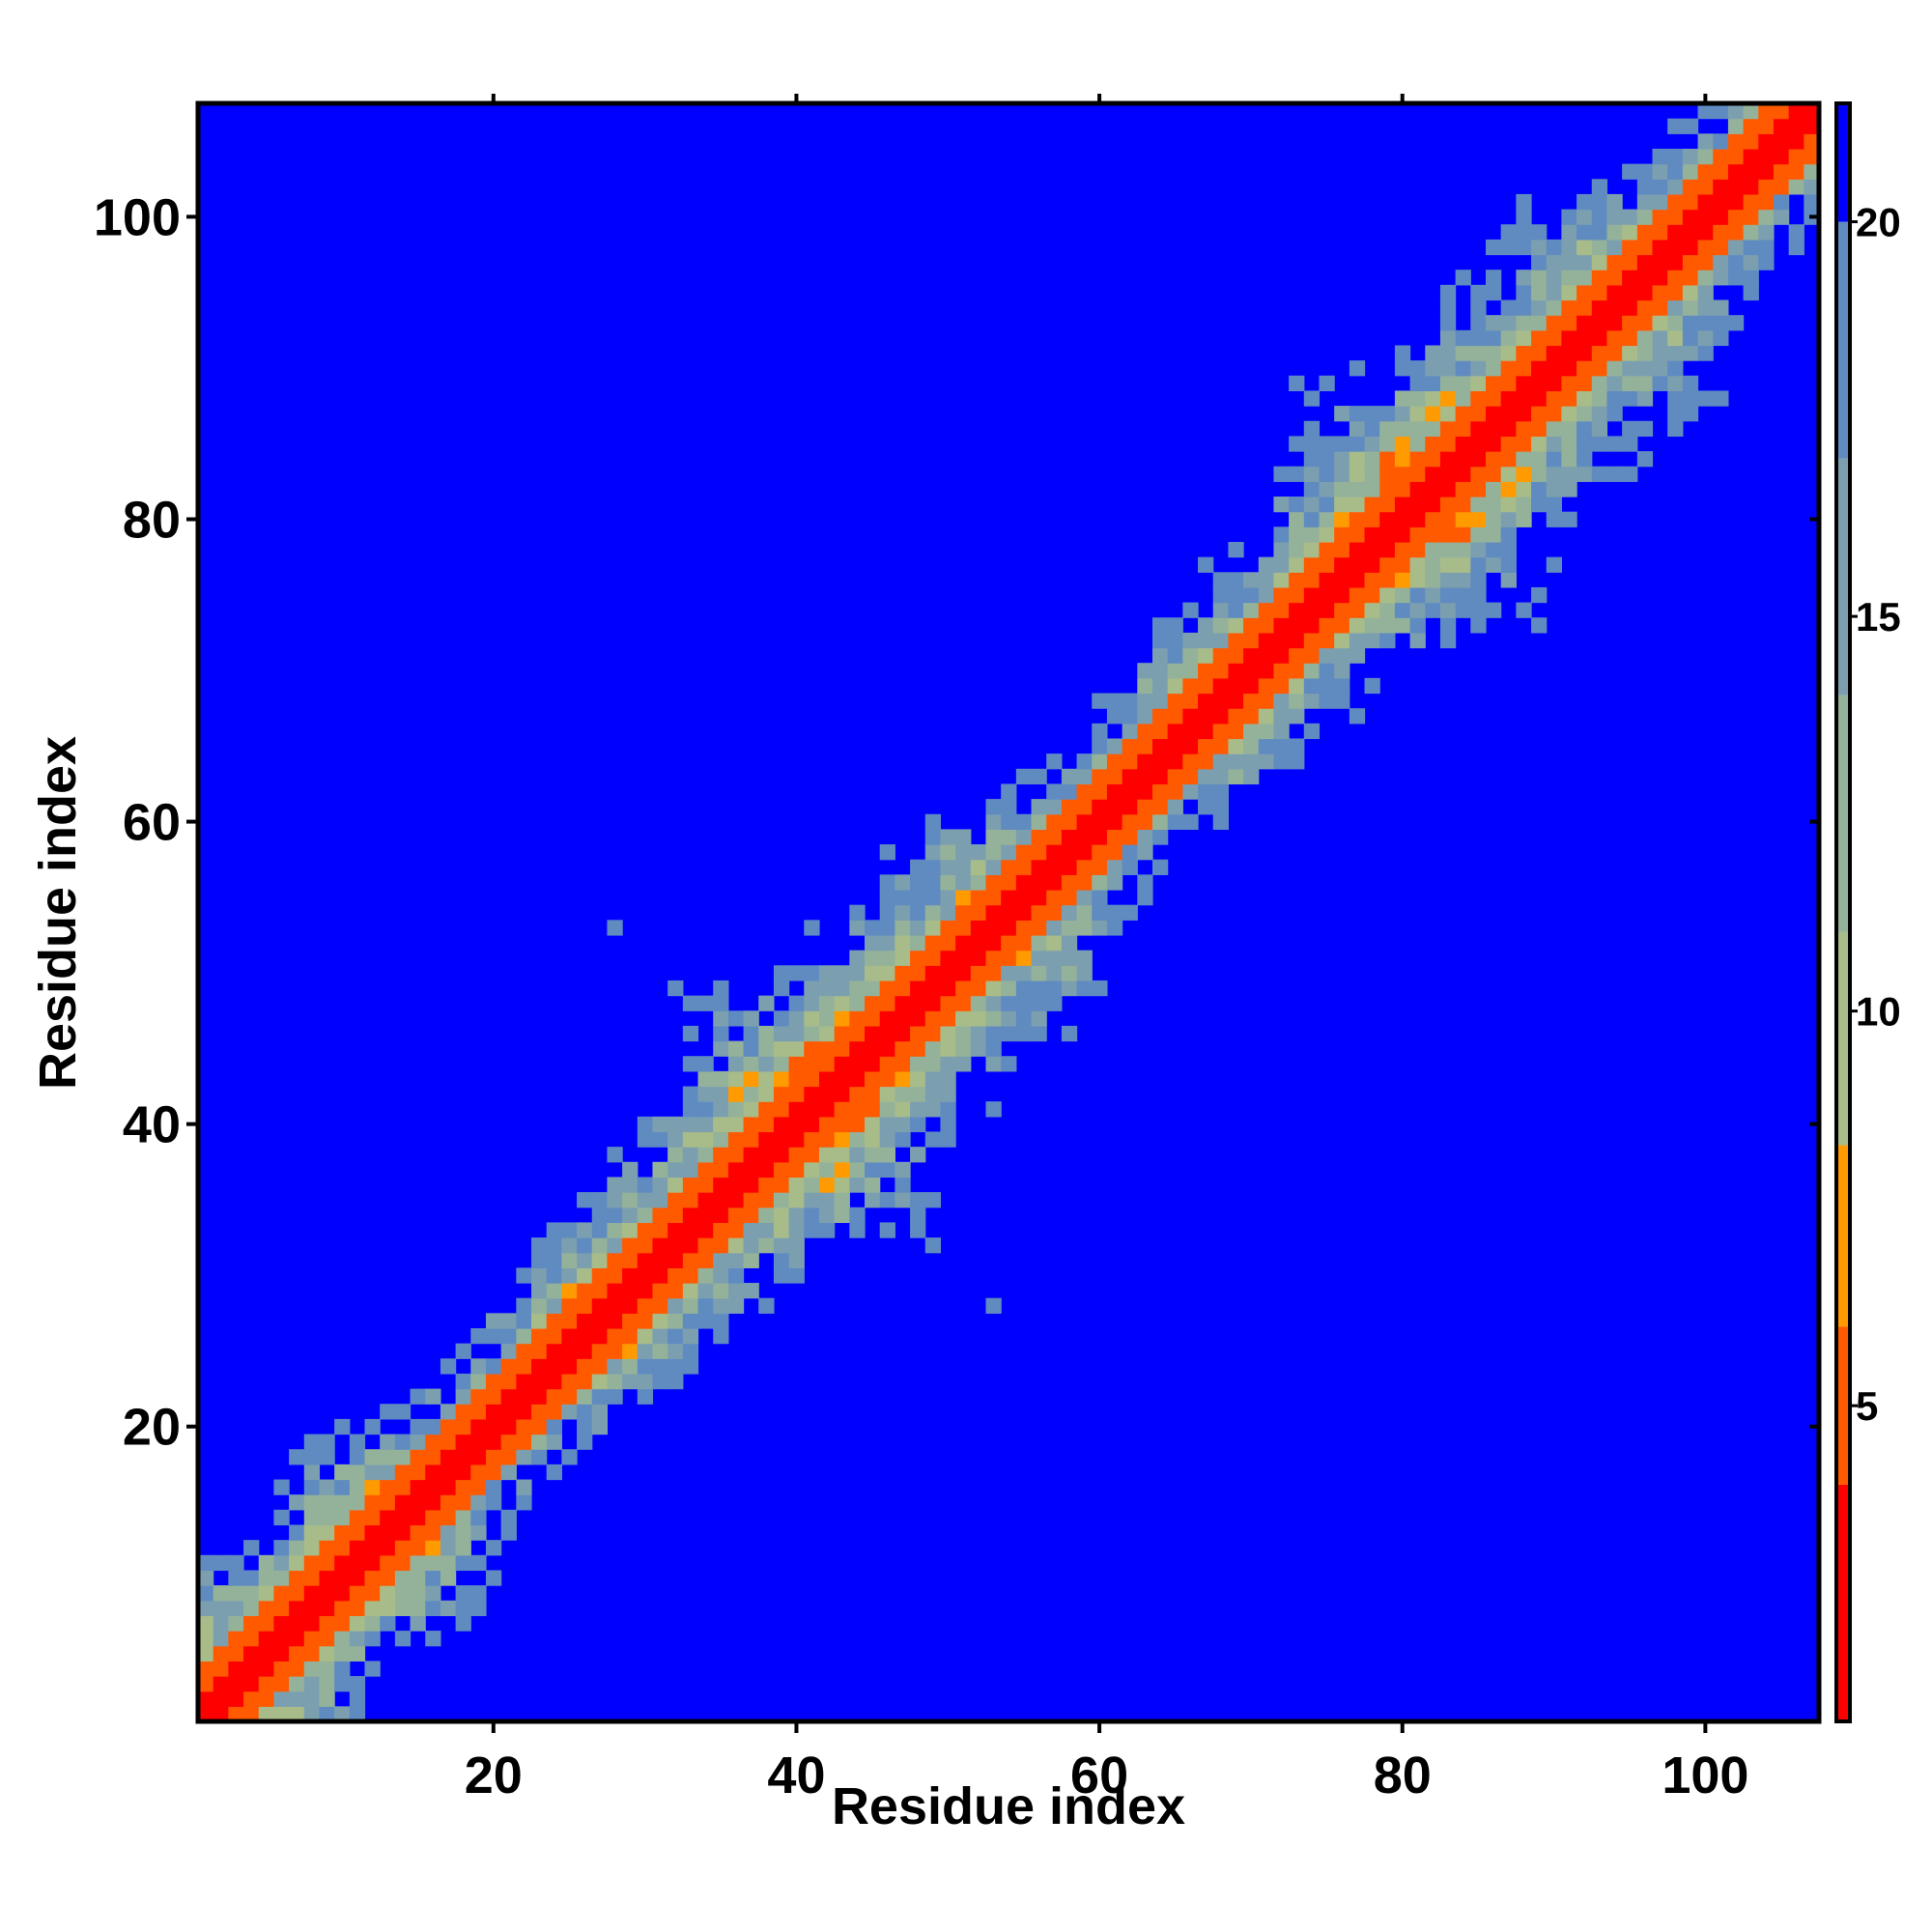 The height and width of the screenshot is (1932, 1932). I want to click on y-tick-label: 100, so click(137, 217).